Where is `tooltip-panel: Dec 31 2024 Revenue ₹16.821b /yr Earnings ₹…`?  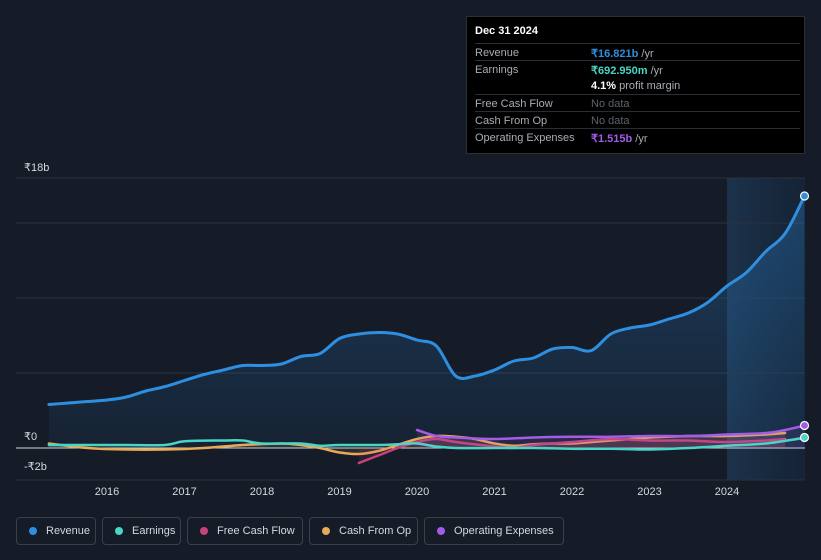
tooltip-panel: Dec 31 2024 Revenue ₹16.821b /yr Earnings ₹… is located at coordinates (635, 85).